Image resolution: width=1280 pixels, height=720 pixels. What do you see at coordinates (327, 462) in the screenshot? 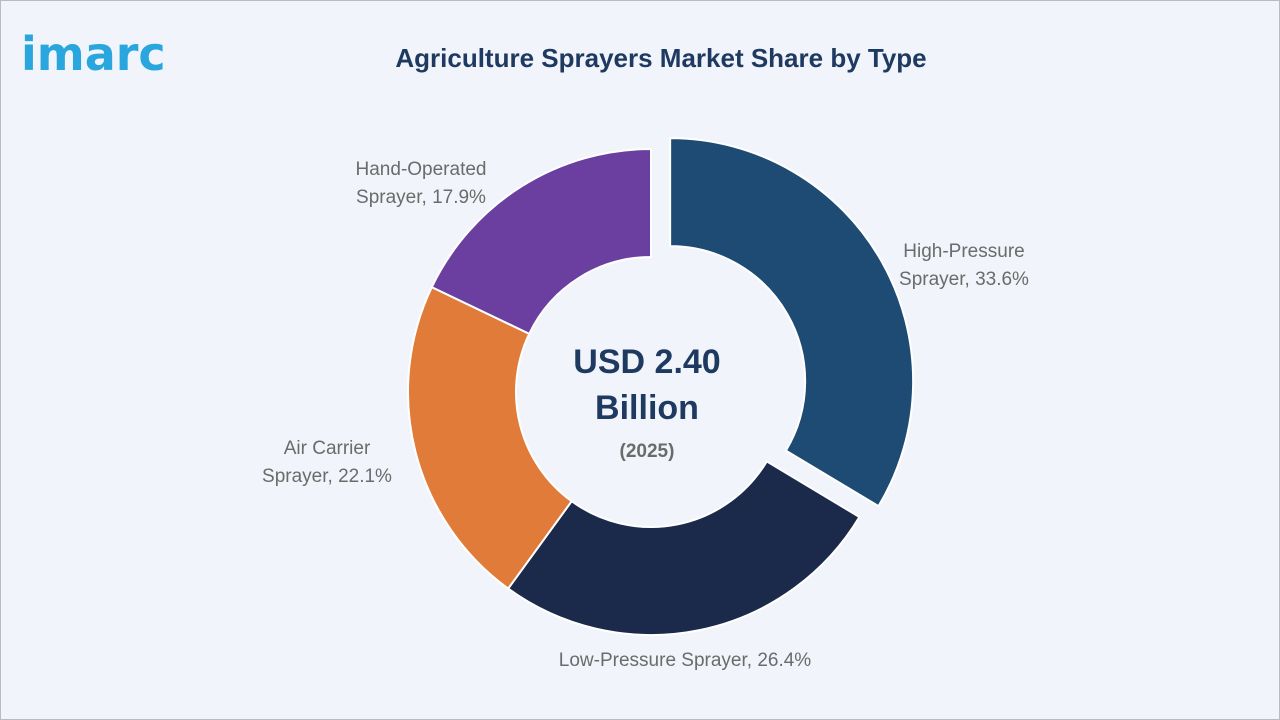
I see `label-air-carrier-sprayer: Air Carrier Sprayer, 22.1%` at bounding box center [327, 462].